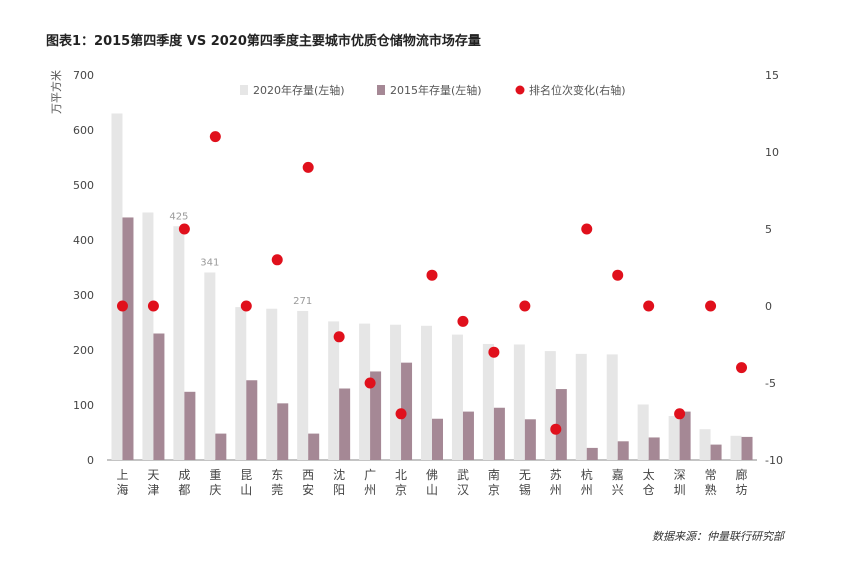  What do you see at coordinates (339, 482) in the screenshot?
I see `x-tick-label: 沈阳` at bounding box center [339, 482].